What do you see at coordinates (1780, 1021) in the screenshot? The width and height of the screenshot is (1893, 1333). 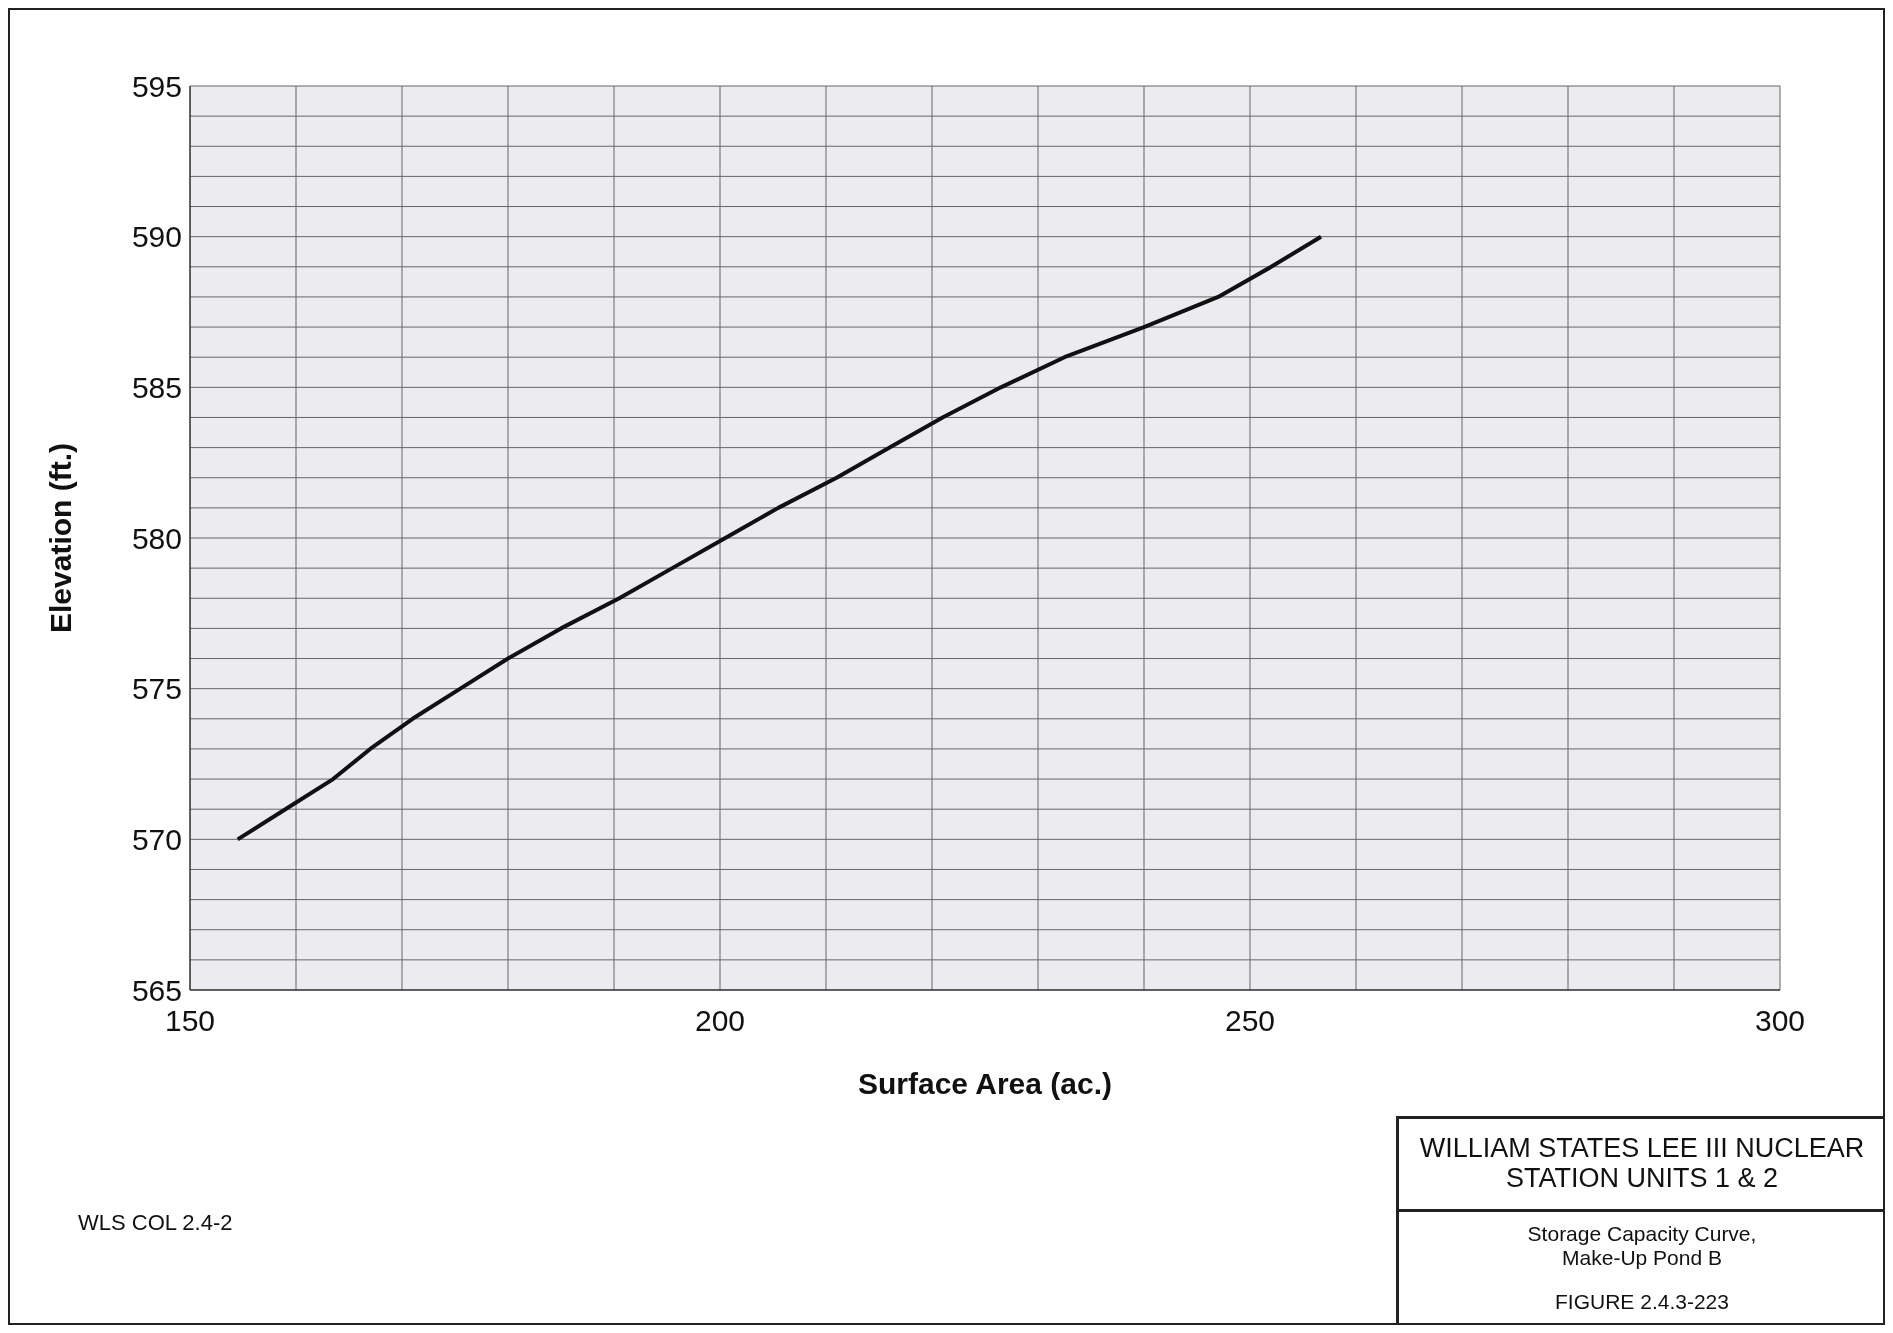 I see `x-tick-label: 300` at bounding box center [1780, 1021].